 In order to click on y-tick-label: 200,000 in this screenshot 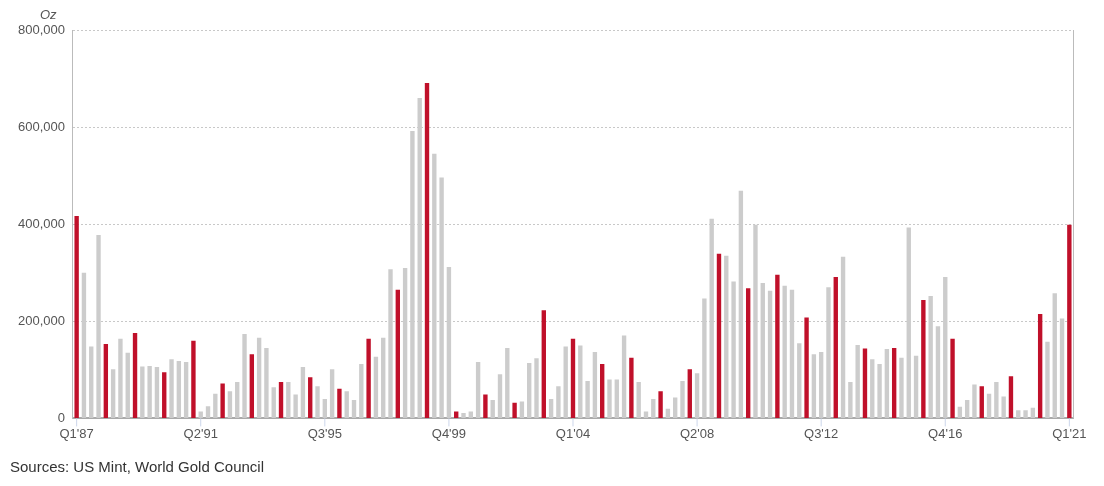, I will do `click(41, 320)`.